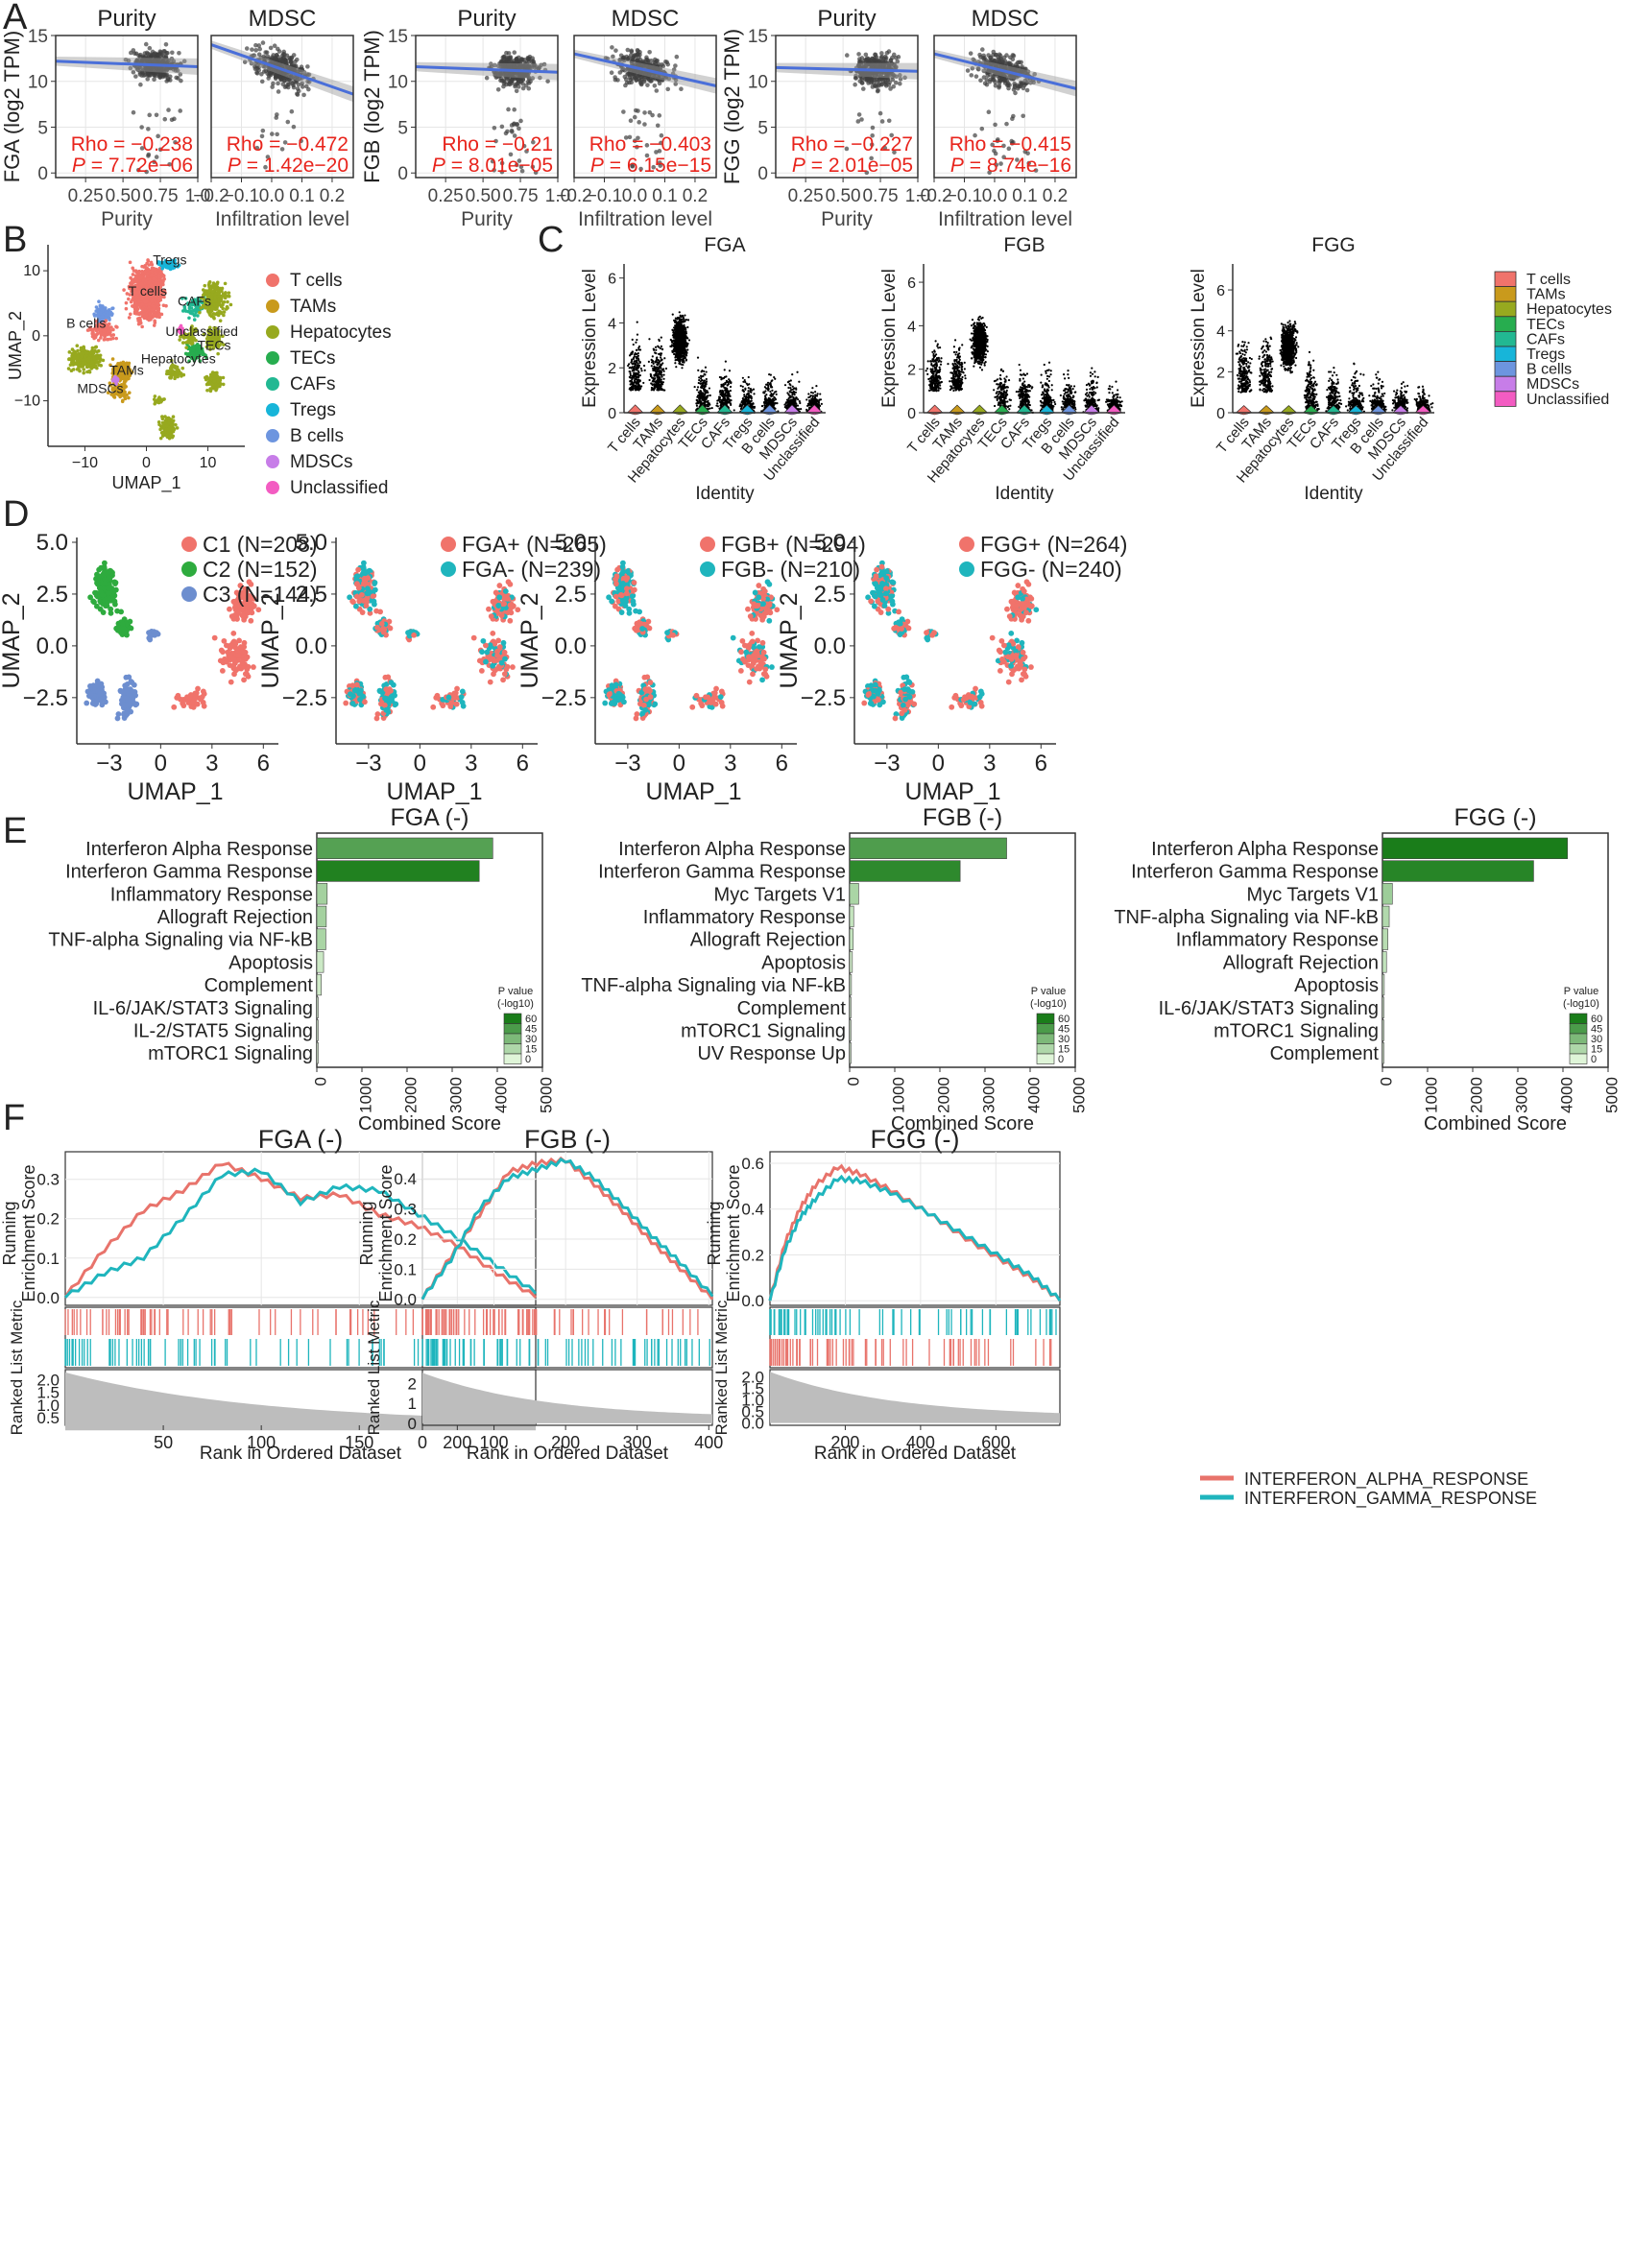  I want to click on x-tick-label: −0.1, so click(242, 196).